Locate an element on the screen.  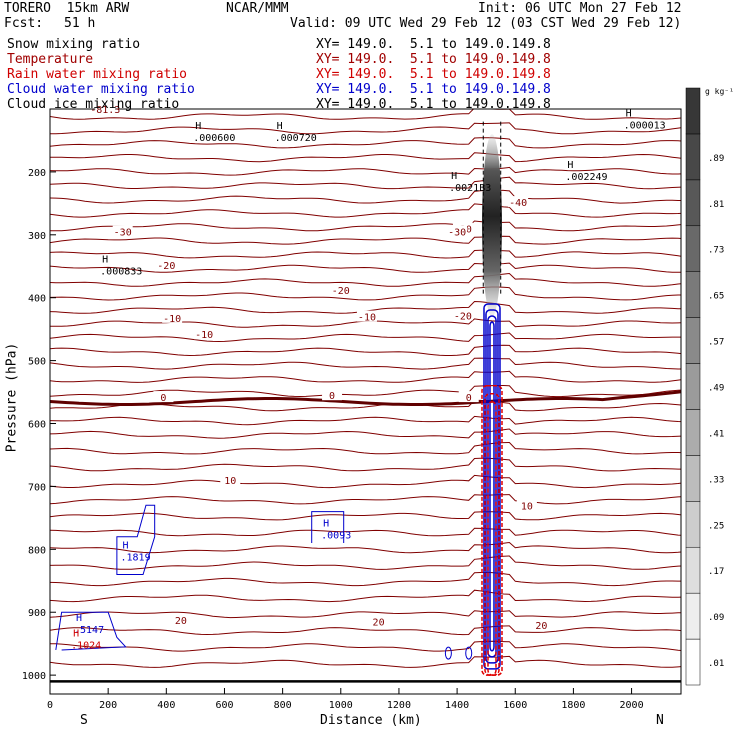
colorbar-label: .41 is located at coordinates (716, 434).